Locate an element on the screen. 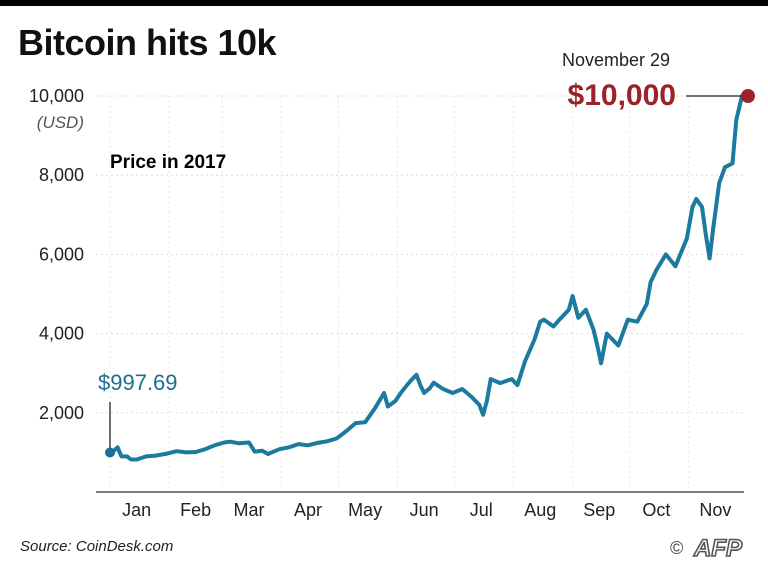 The height and width of the screenshot is (574, 768). y-tick-label: 2,000 is located at coordinates (61, 413).